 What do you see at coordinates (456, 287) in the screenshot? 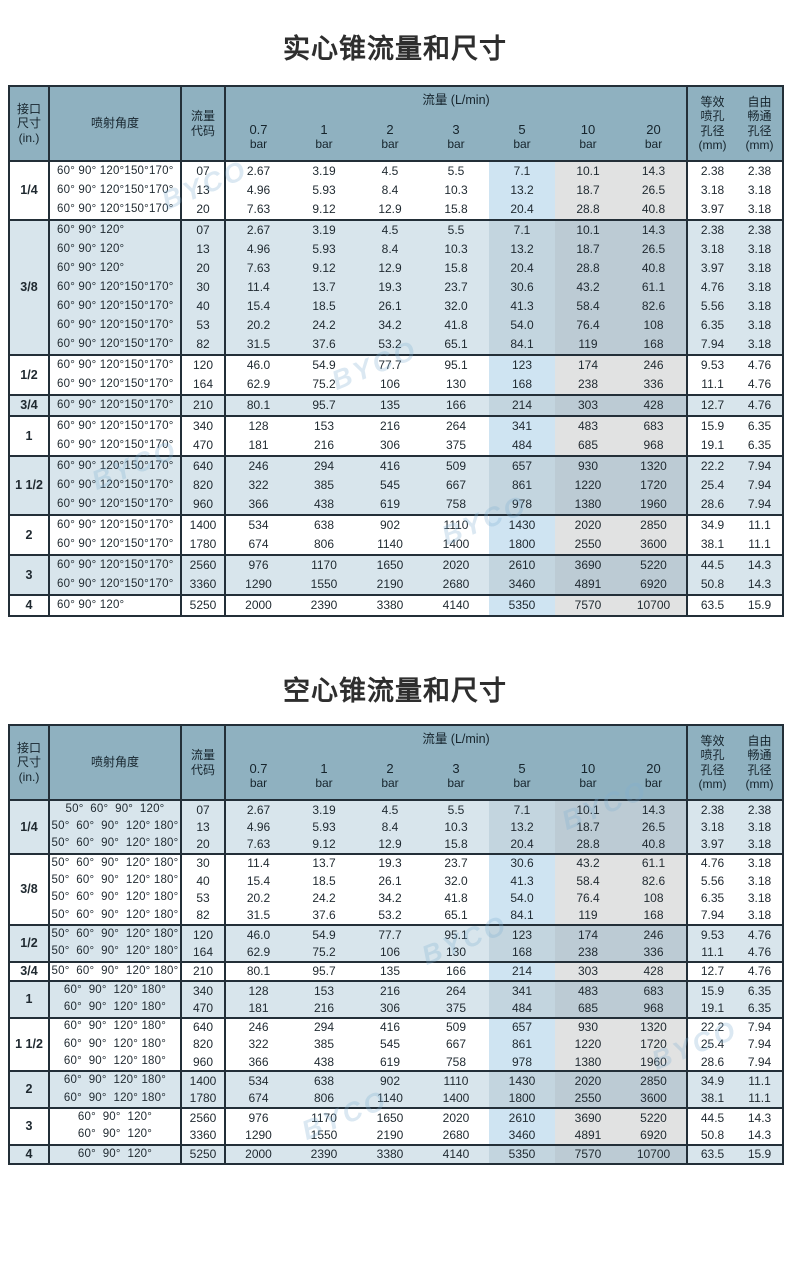
I see `flow-value-cell: 23.7` at bounding box center [456, 287].